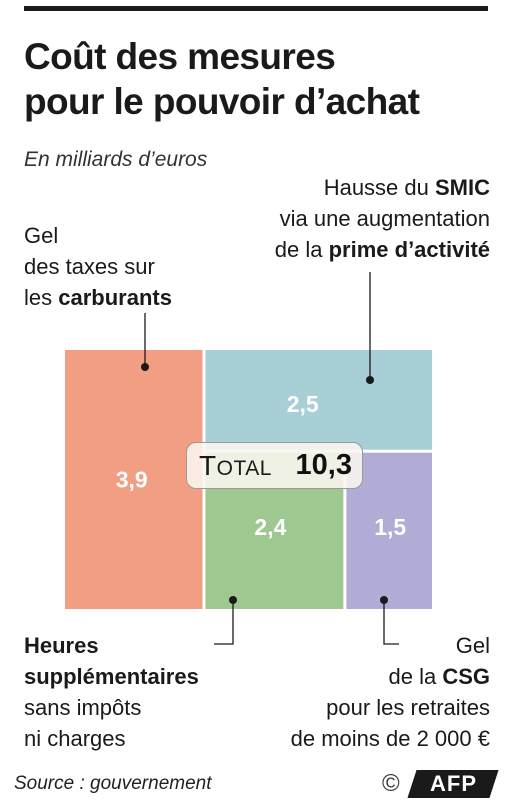  I want to click on title-line-1: Coût des mesures, so click(180, 56).